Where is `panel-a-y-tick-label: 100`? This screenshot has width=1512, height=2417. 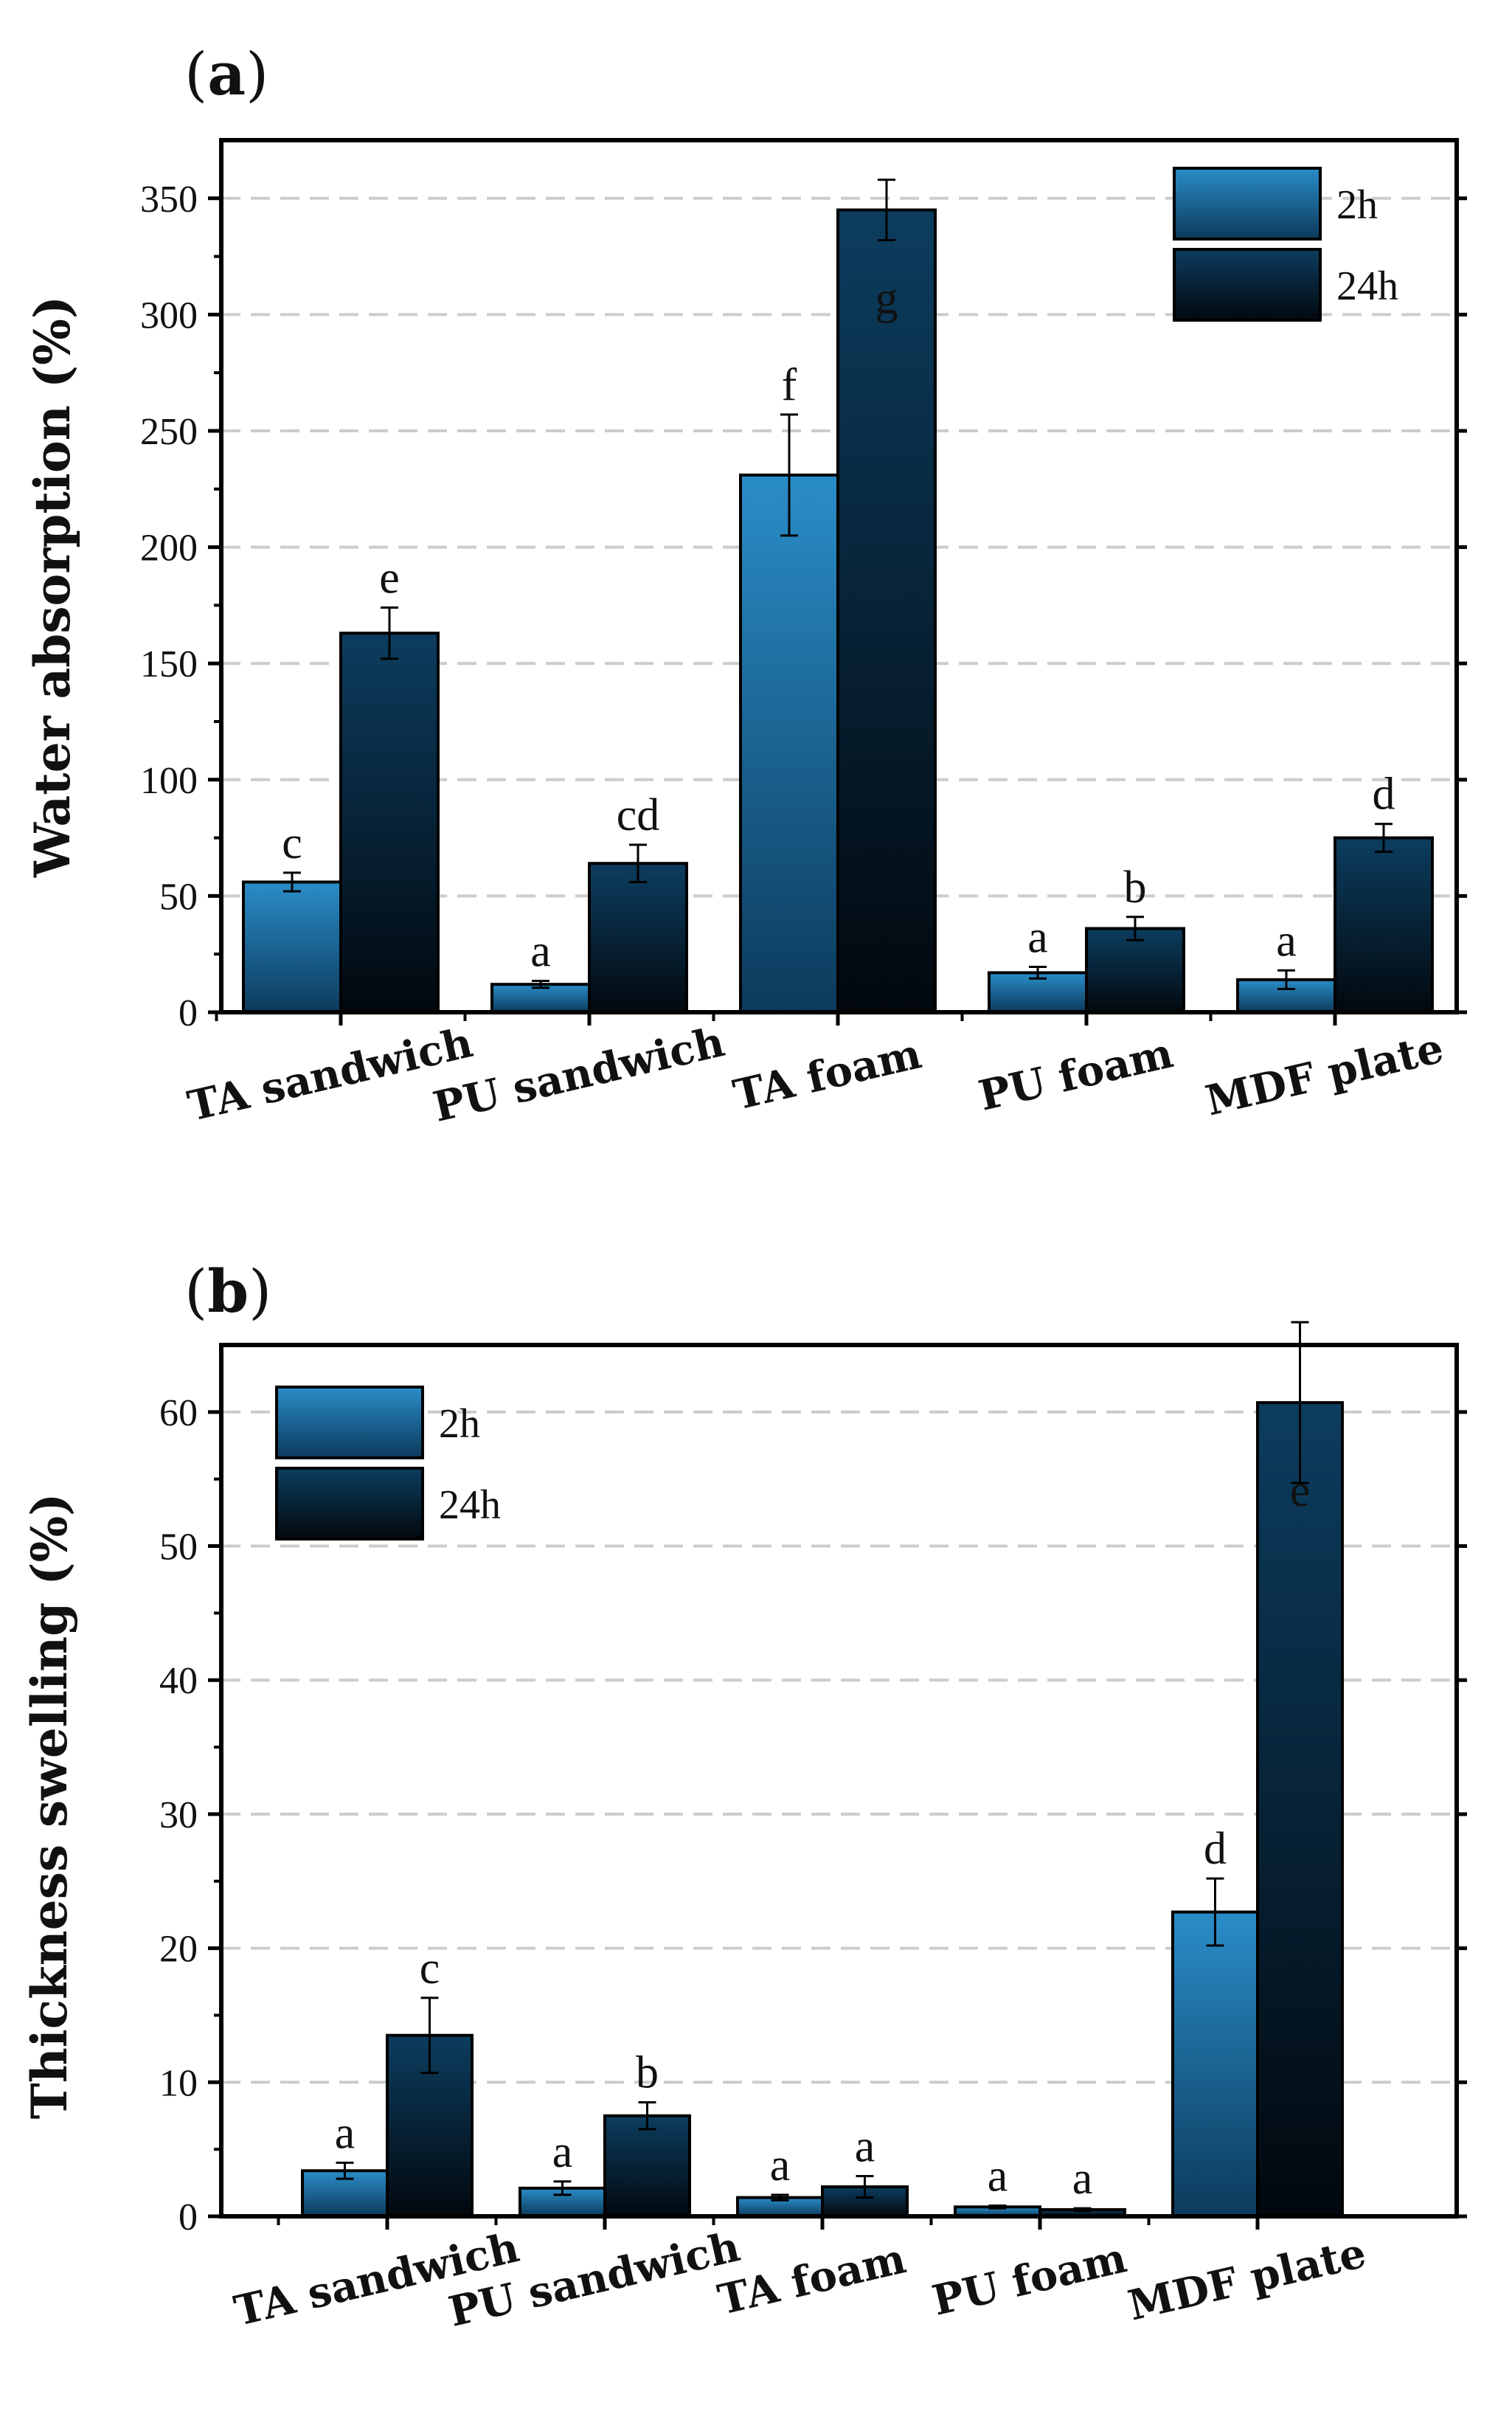
panel-a-y-tick-label: 100 is located at coordinates (169, 781).